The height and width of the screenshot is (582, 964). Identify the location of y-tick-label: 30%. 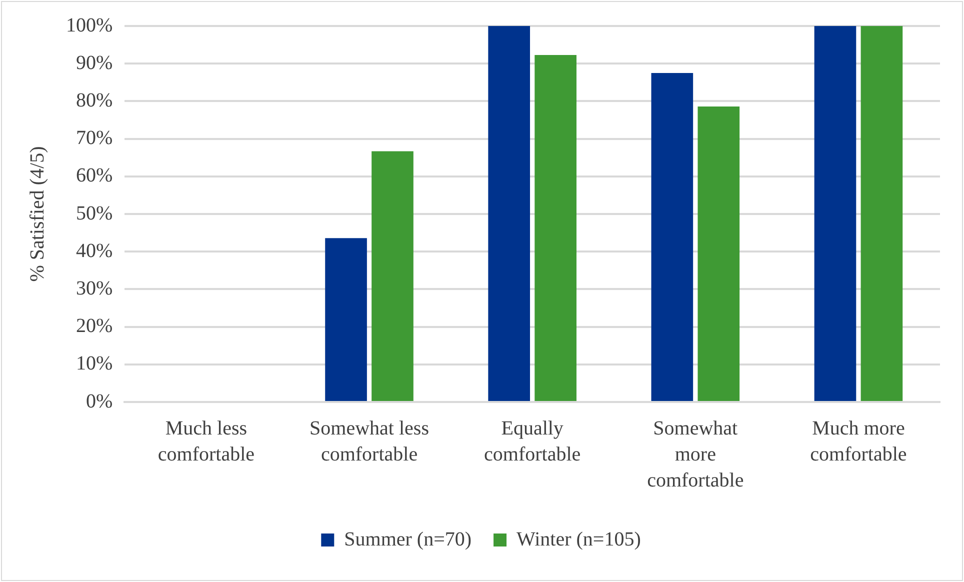
(94, 288).